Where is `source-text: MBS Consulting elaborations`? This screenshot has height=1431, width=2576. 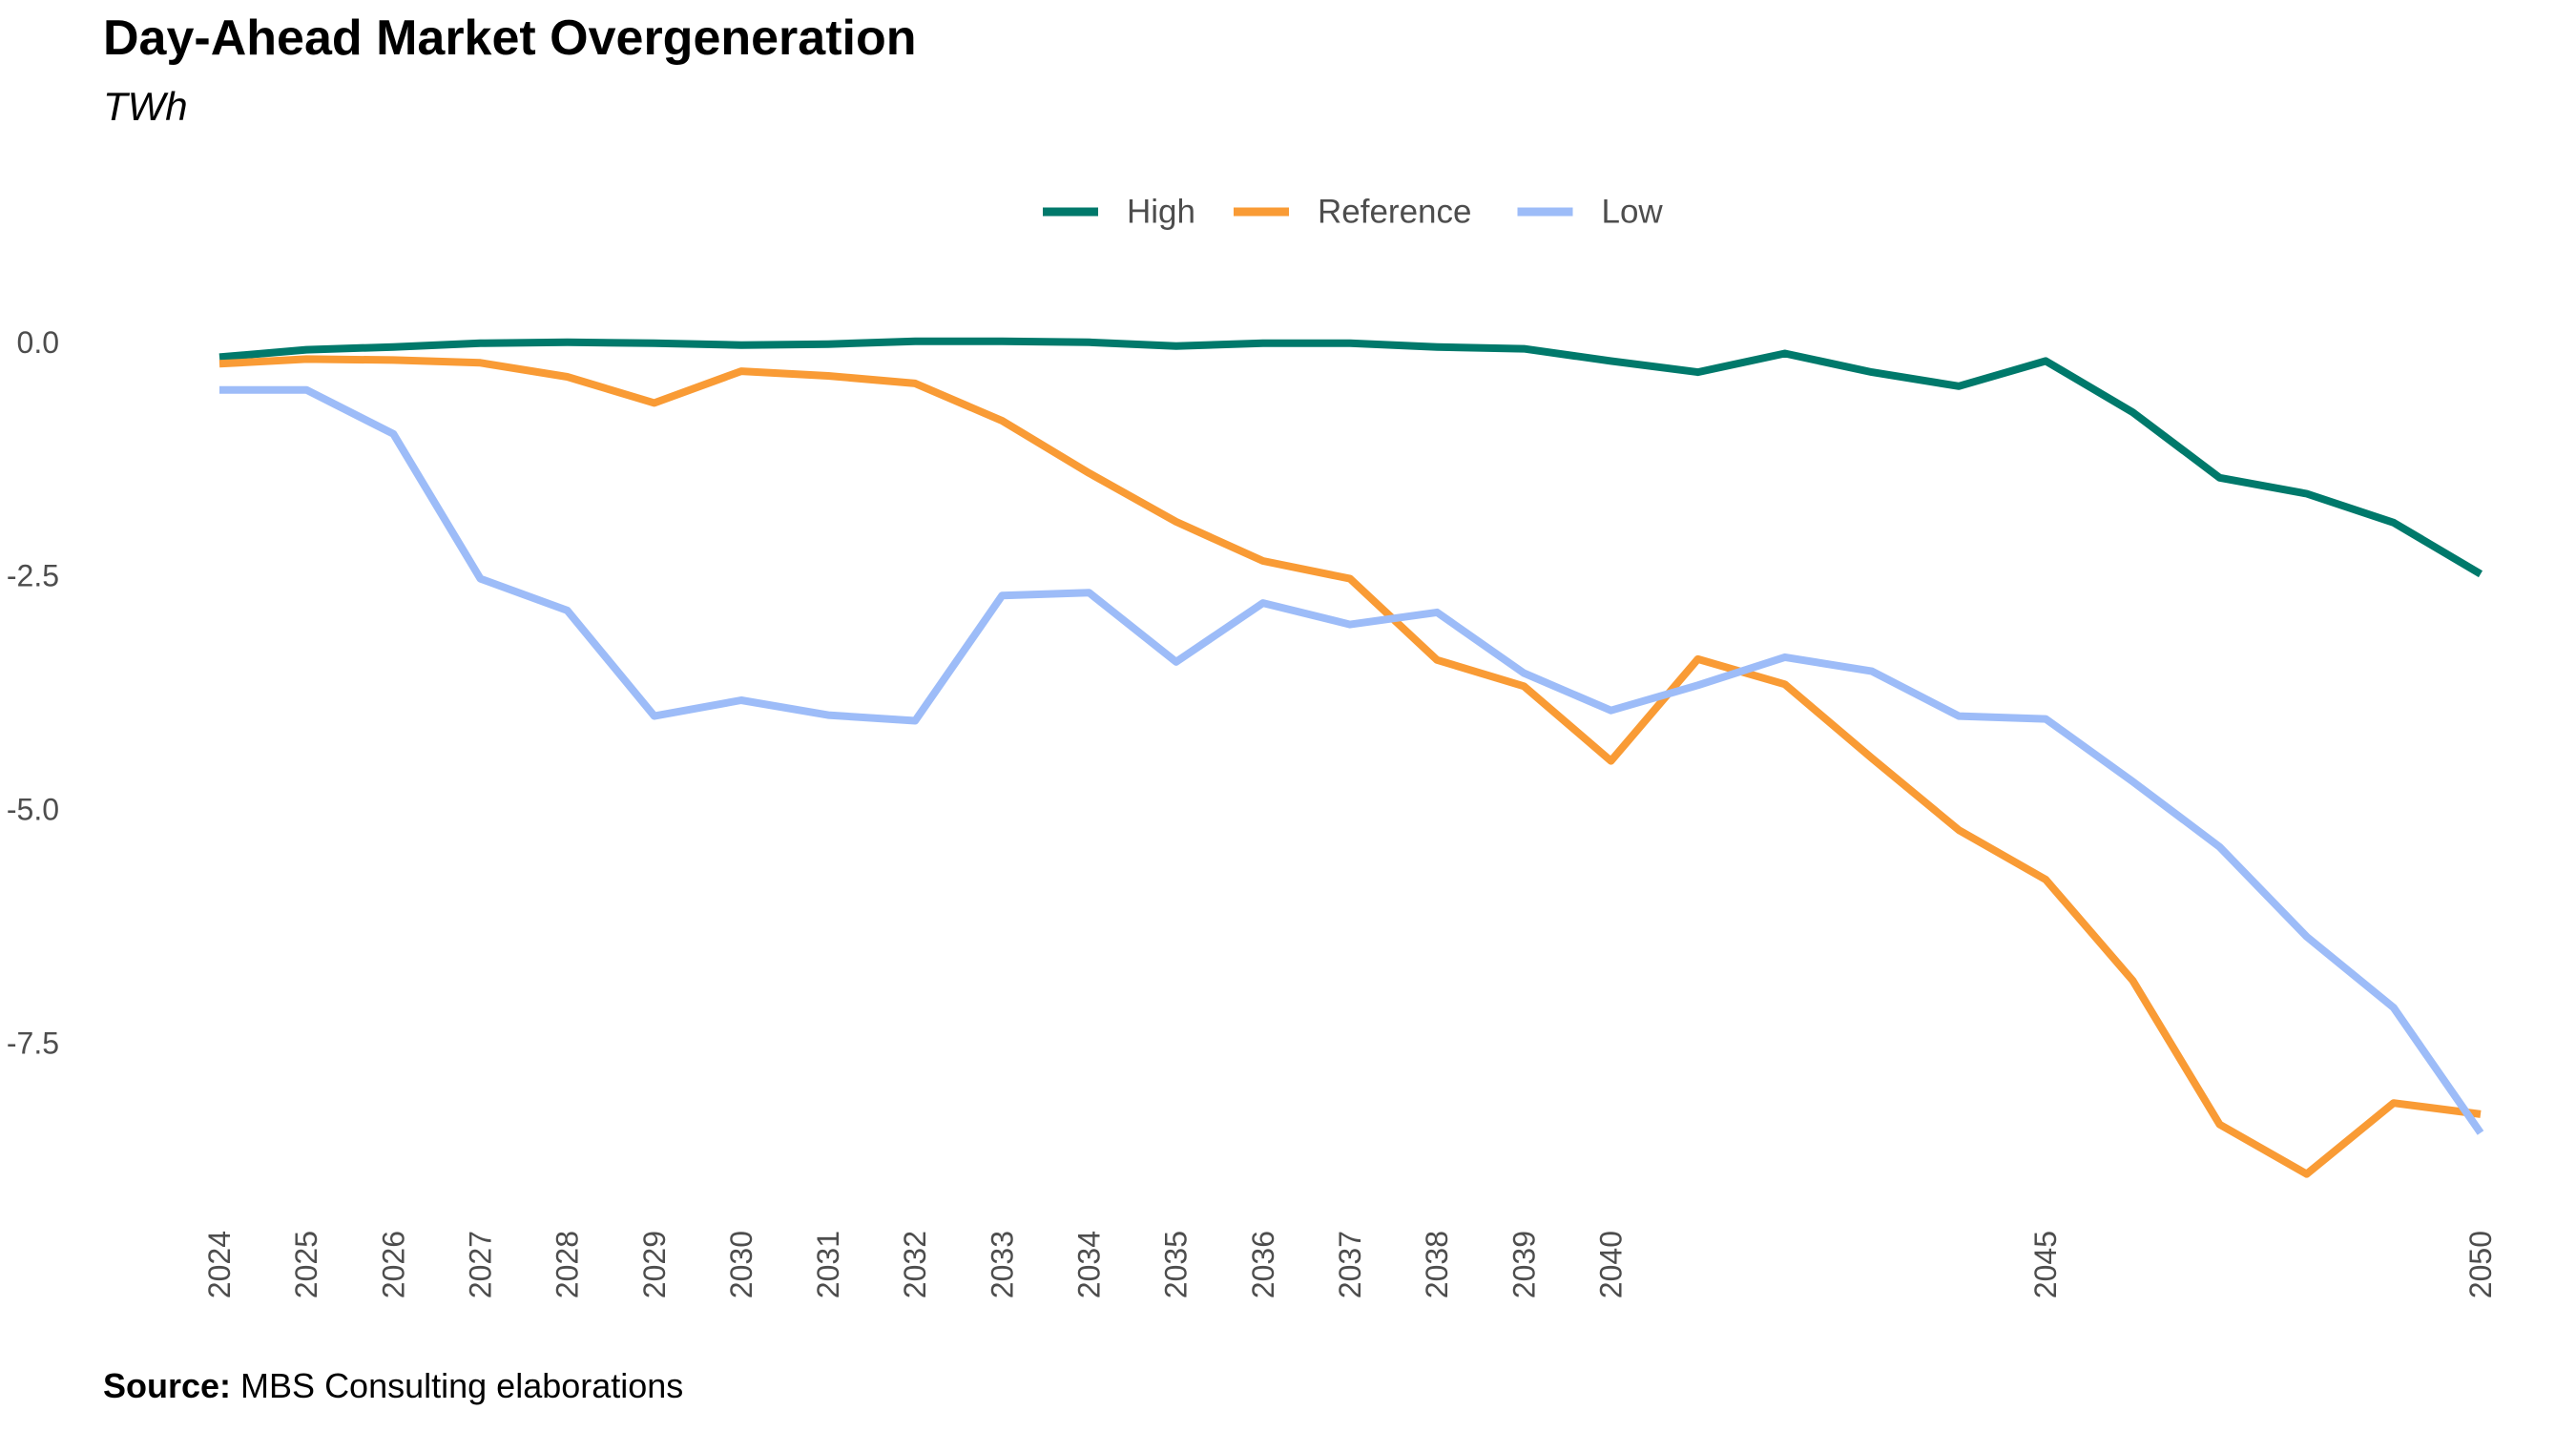 source-text: MBS Consulting elaborations is located at coordinates (457, 1385).